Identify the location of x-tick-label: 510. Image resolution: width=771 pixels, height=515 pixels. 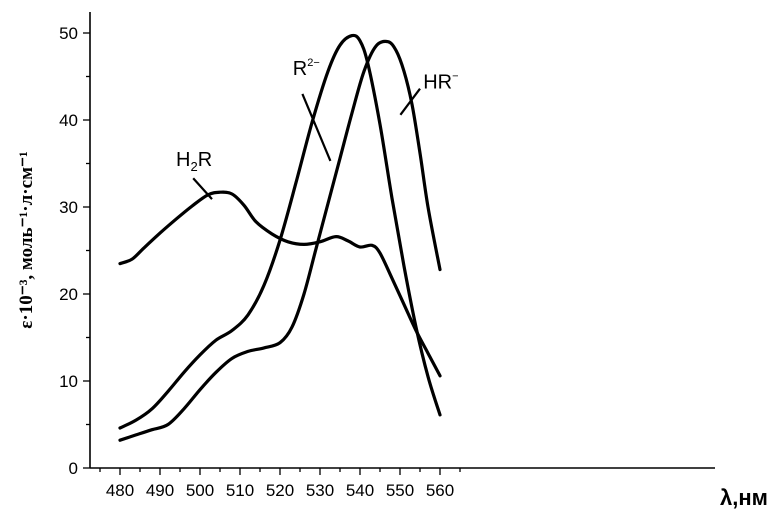
(240, 490).